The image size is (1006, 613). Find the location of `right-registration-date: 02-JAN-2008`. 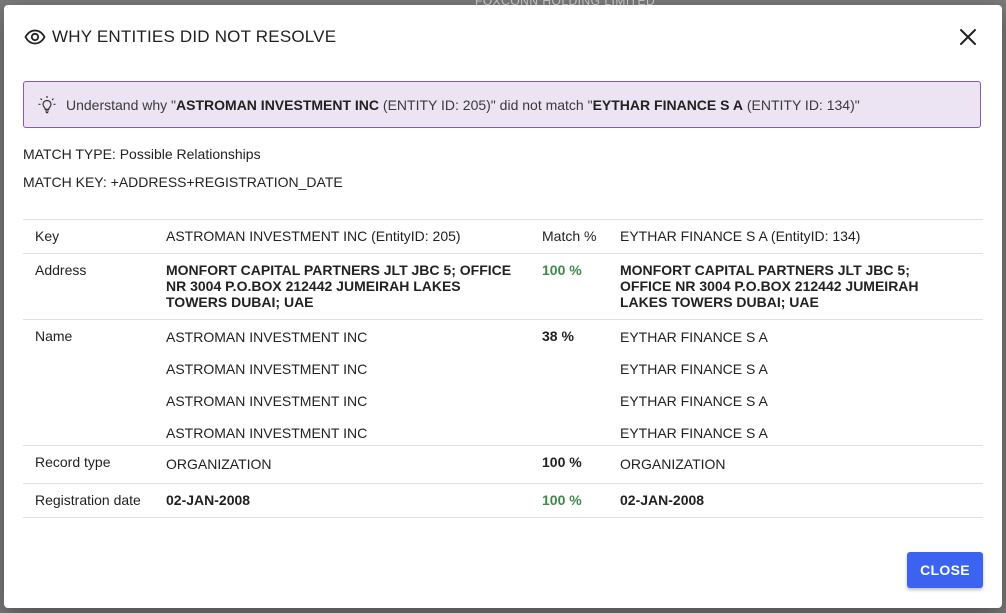

right-registration-date: 02-JAN-2008 is located at coordinates (662, 500).